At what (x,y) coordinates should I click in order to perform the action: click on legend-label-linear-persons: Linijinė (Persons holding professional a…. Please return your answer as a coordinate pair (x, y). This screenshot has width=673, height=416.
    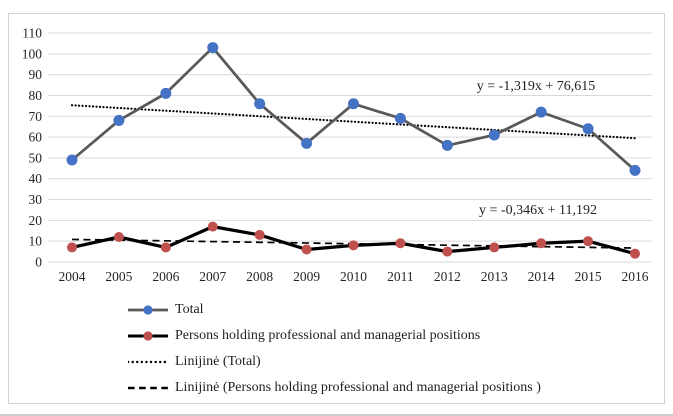
    Looking at the image, I should click on (358, 387).